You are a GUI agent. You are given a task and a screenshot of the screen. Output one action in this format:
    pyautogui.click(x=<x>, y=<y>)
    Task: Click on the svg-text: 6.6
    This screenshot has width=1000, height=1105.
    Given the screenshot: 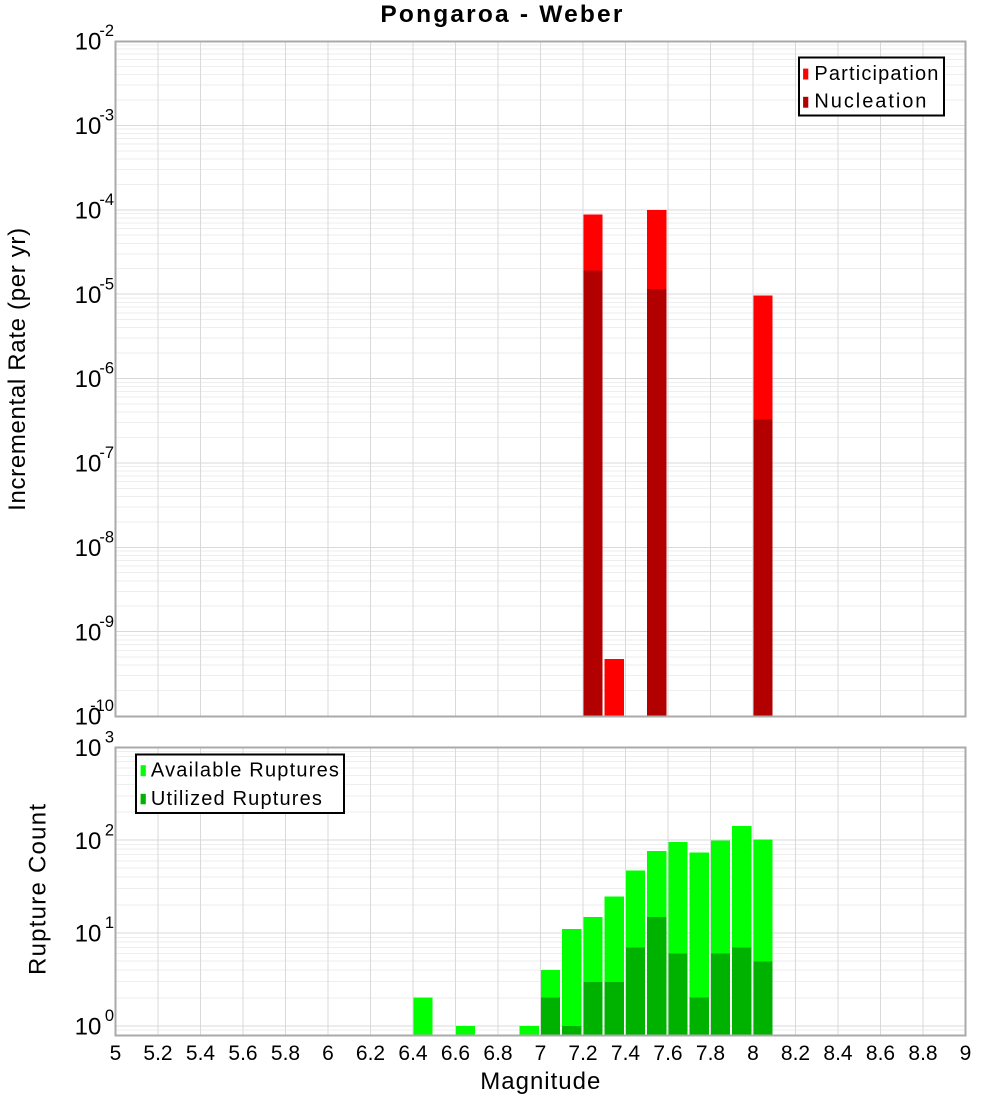 What is the action you would take?
    pyautogui.click(x=455, y=1053)
    